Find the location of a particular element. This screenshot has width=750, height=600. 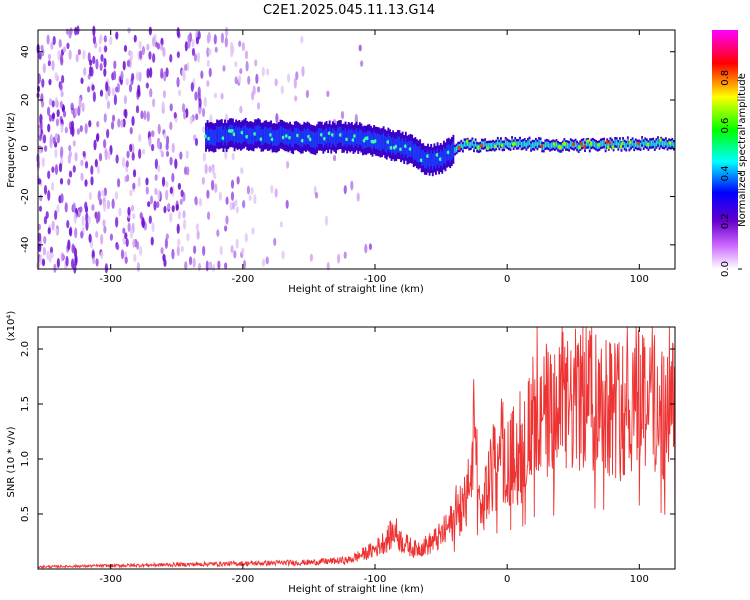

figure-title: C2E1.2025.045.11.13.G14 is located at coordinates (349, 10).